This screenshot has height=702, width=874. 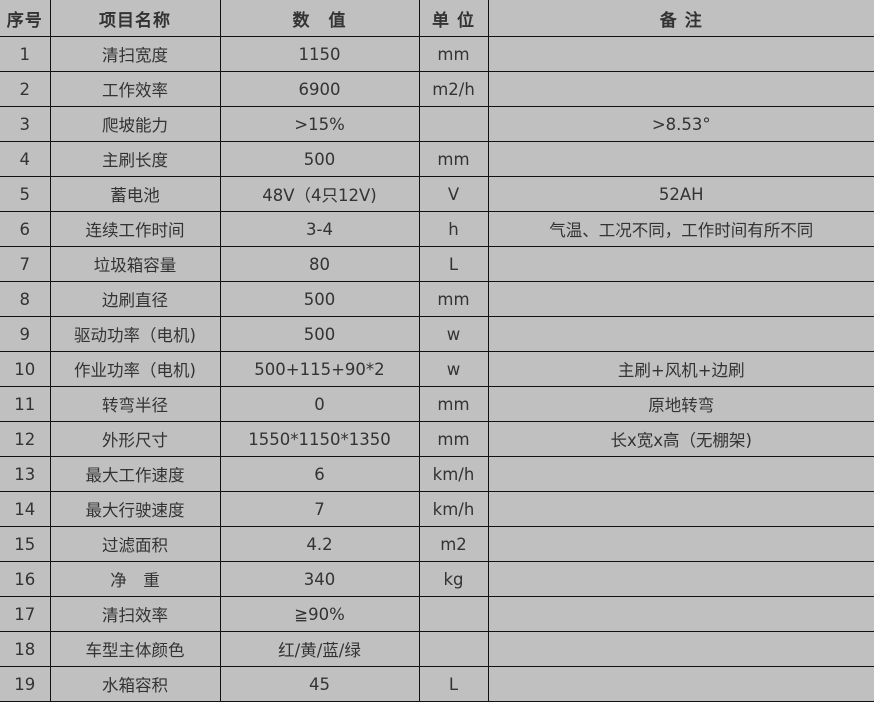 I want to click on cell-item-name: 清扫效率, so click(x=135, y=614).